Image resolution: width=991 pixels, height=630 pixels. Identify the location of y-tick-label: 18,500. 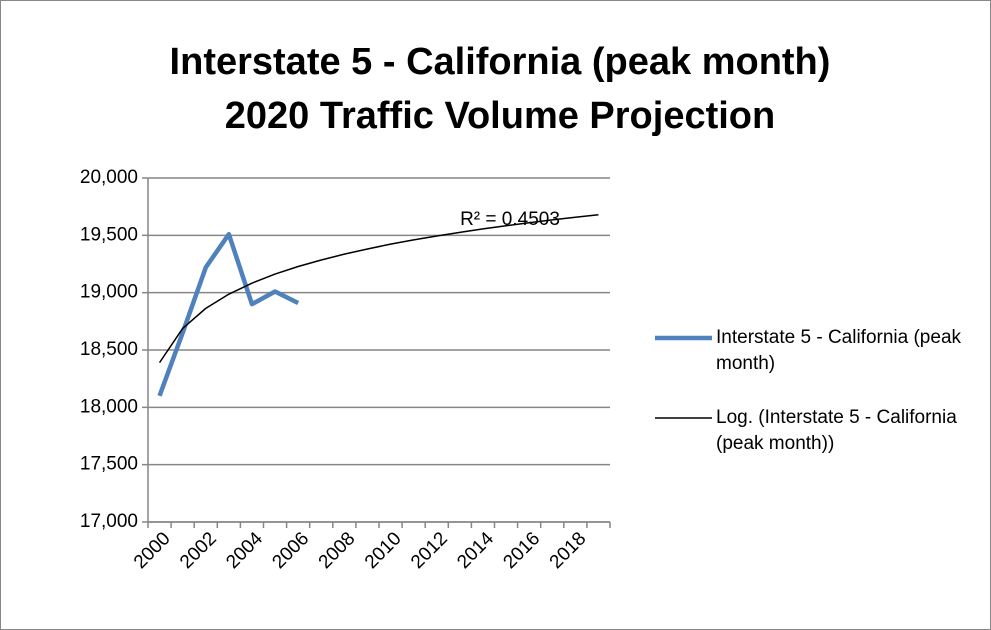
(109, 349).